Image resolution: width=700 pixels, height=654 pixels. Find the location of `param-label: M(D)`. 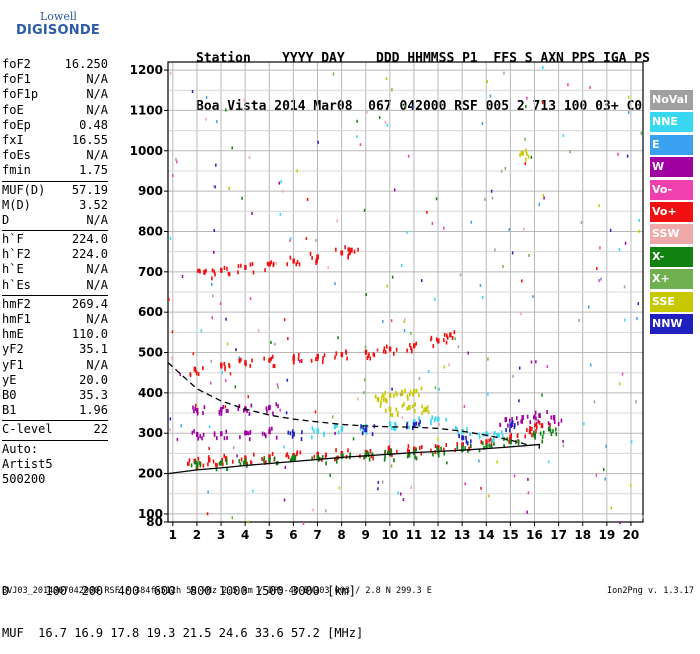

param-label: M(D) is located at coordinates (16, 204).